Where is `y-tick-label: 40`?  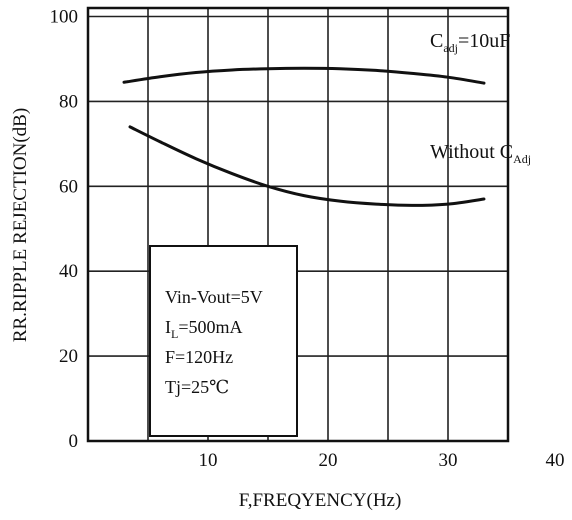 y-tick-label: 40 is located at coordinates (68, 271).